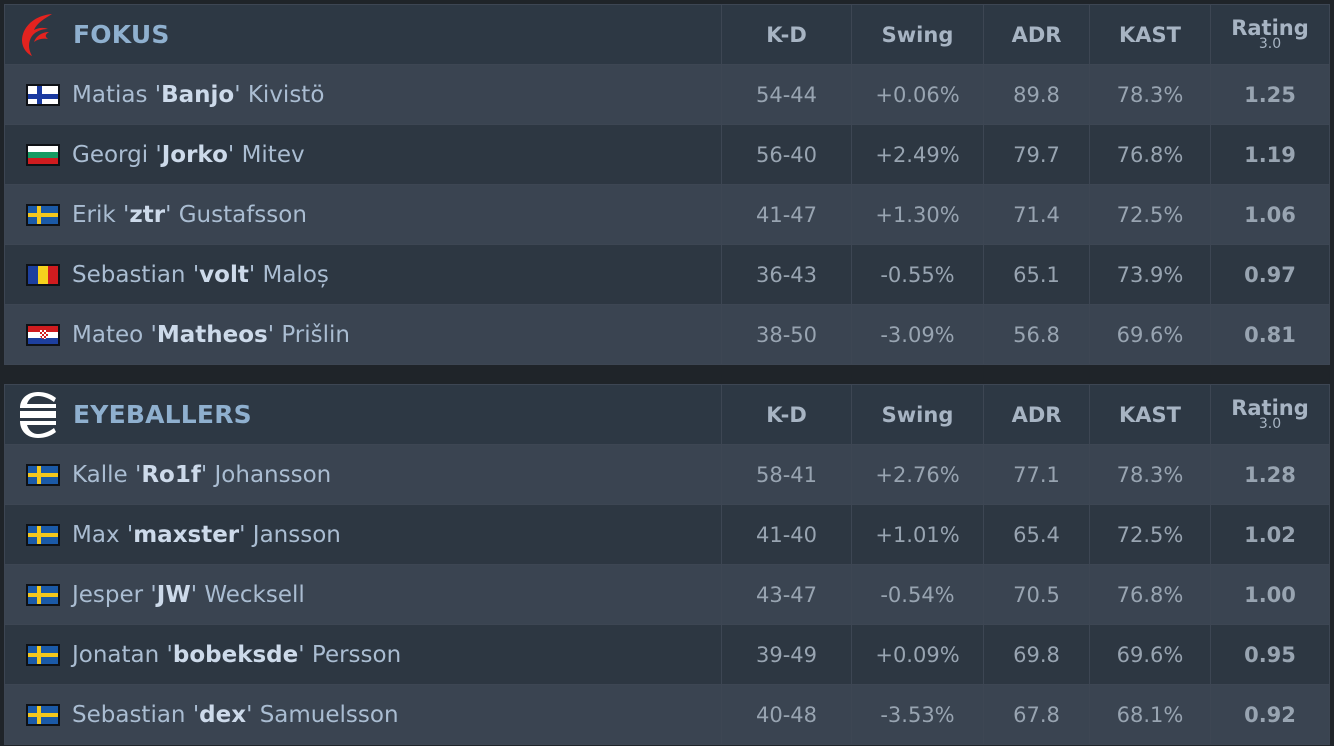 This screenshot has width=1334, height=746. What do you see at coordinates (173, 594) in the screenshot?
I see `player-nickname: JW` at bounding box center [173, 594].